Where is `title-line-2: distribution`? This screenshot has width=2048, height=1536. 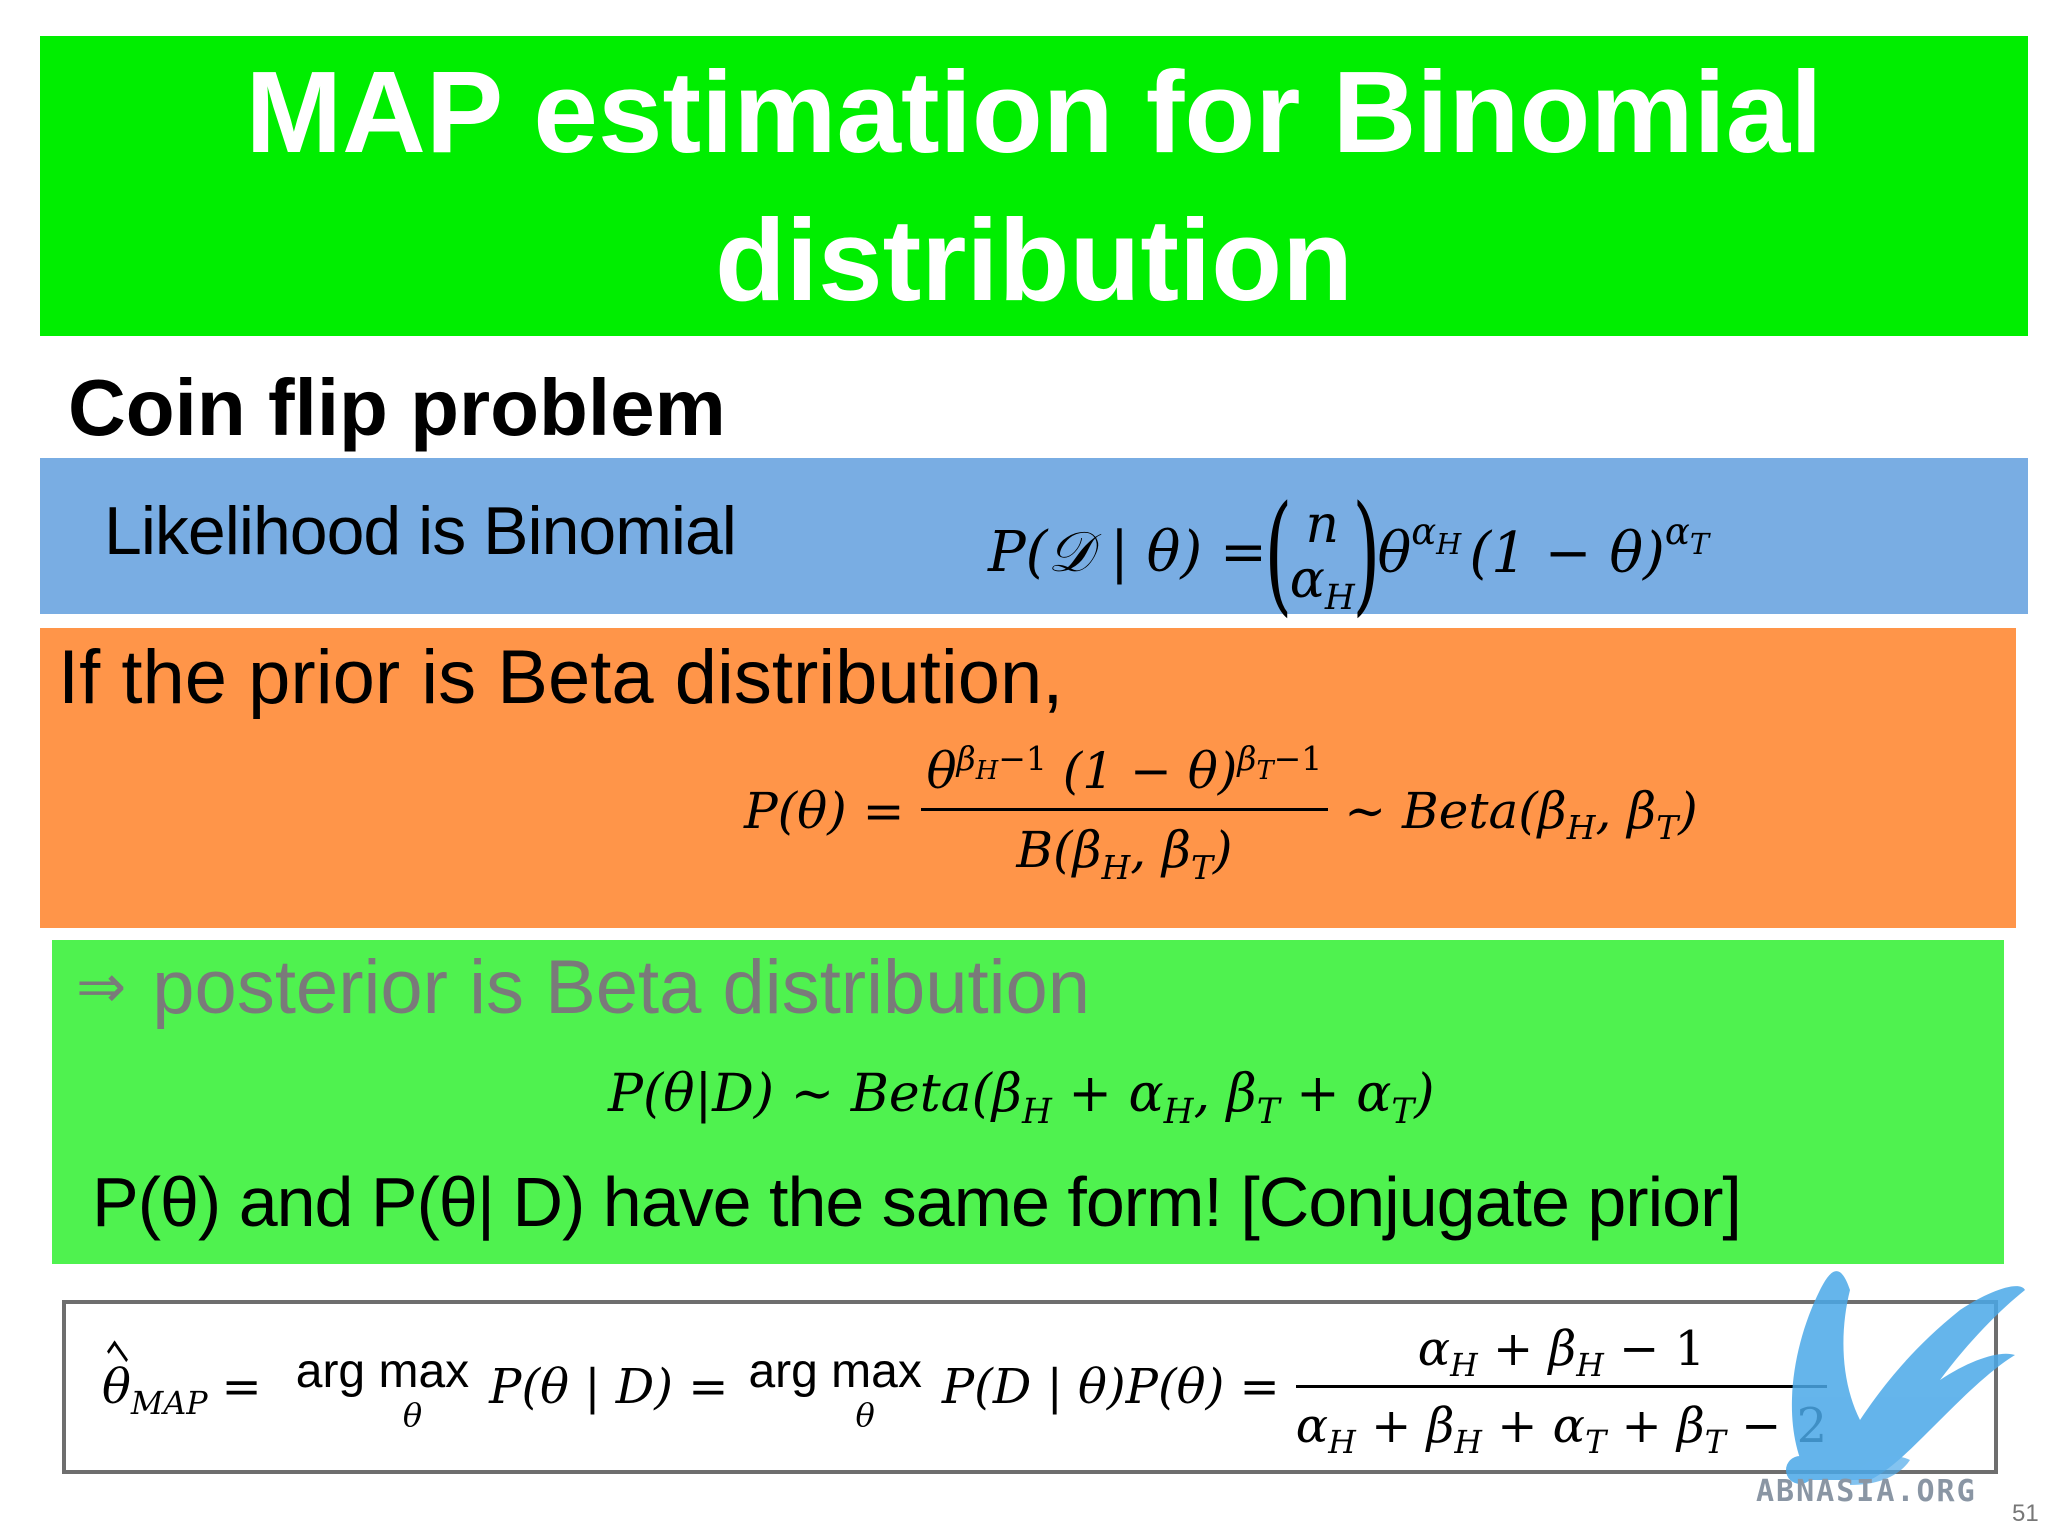
title-line-2: distribution is located at coordinates (1034, 260).